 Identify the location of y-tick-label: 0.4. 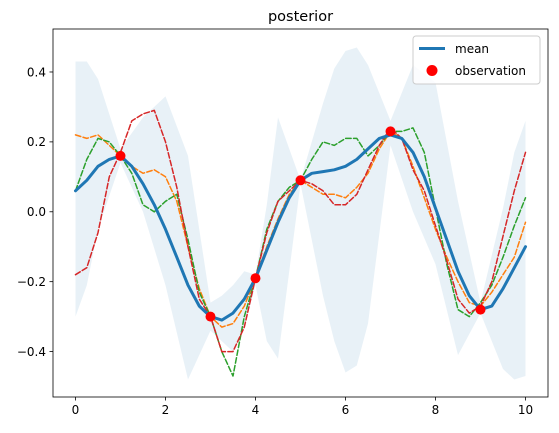
(36, 72).